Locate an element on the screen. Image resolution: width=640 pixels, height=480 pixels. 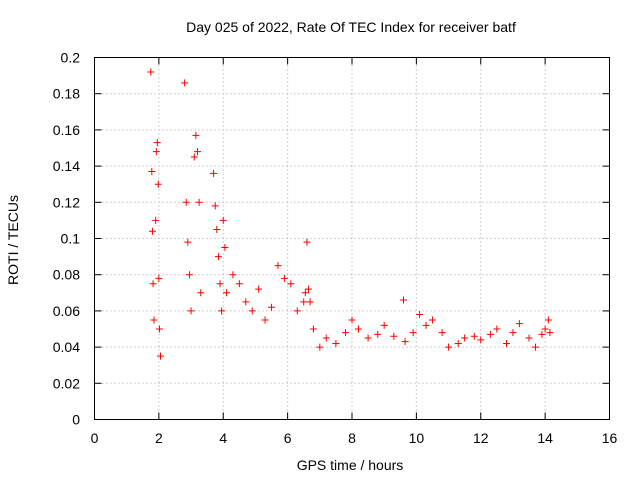
x-axis-label: GPS time / hours is located at coordinates (350, 465).